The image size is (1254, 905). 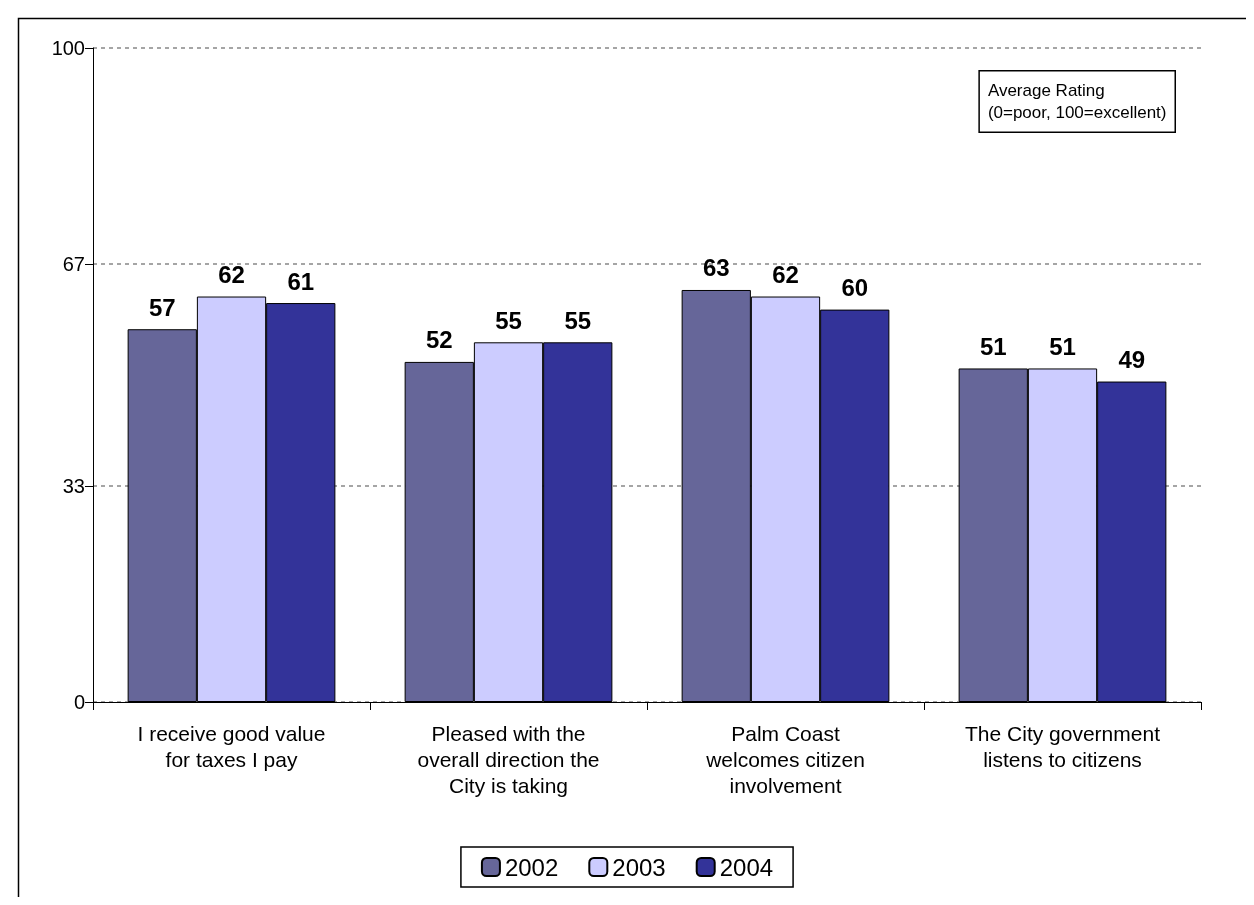 What do you see at coordinates (716, 268) in the screenshot?
I see `data-label: 63` at bounding box center [716, 268].